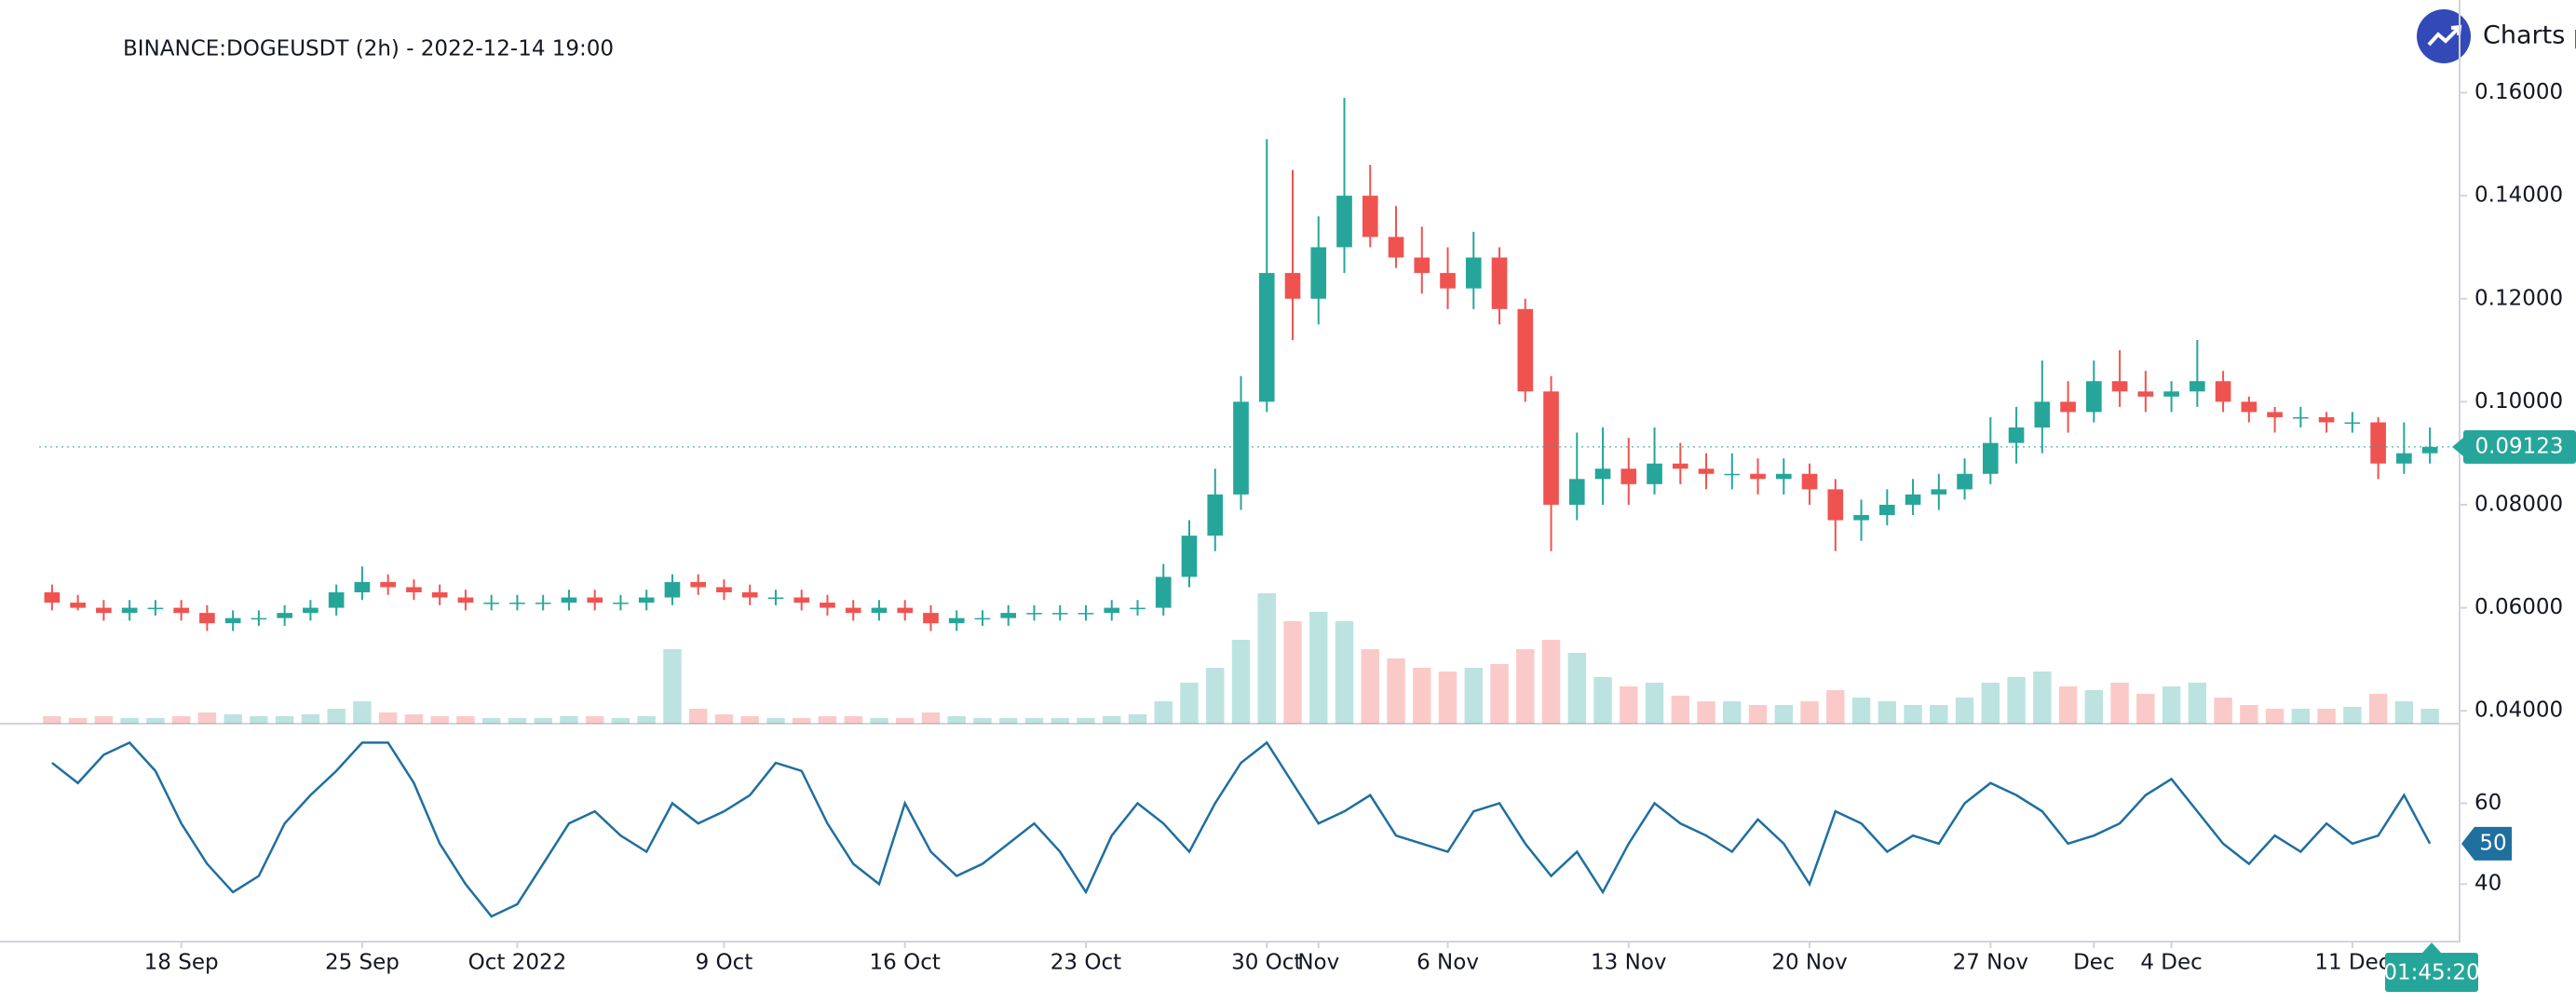 The image size is (2576, 1004). What do you see at coordinates (2518, 504) in the screenshot?
I see `y-tick-label: 0.08000` at bounding box center [2518, 504].